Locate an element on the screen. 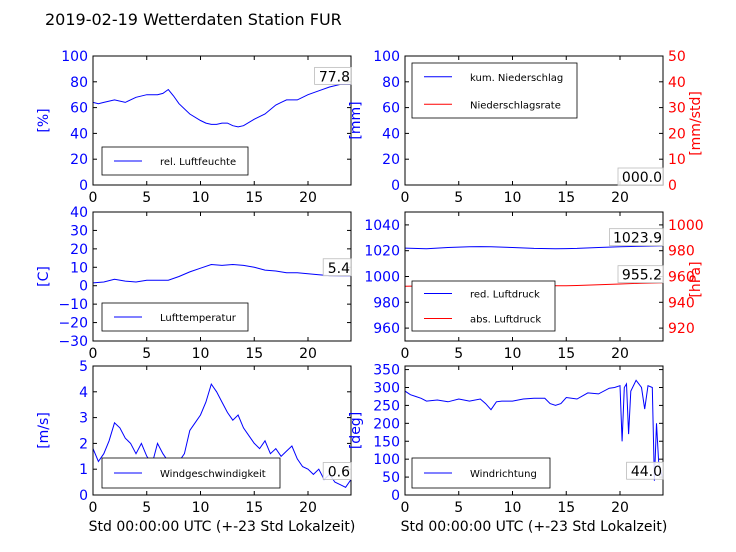 The height and width of the screenshot is (552, 736). precipitation-xtick-label: 10 is located at coordinates (513, 198).